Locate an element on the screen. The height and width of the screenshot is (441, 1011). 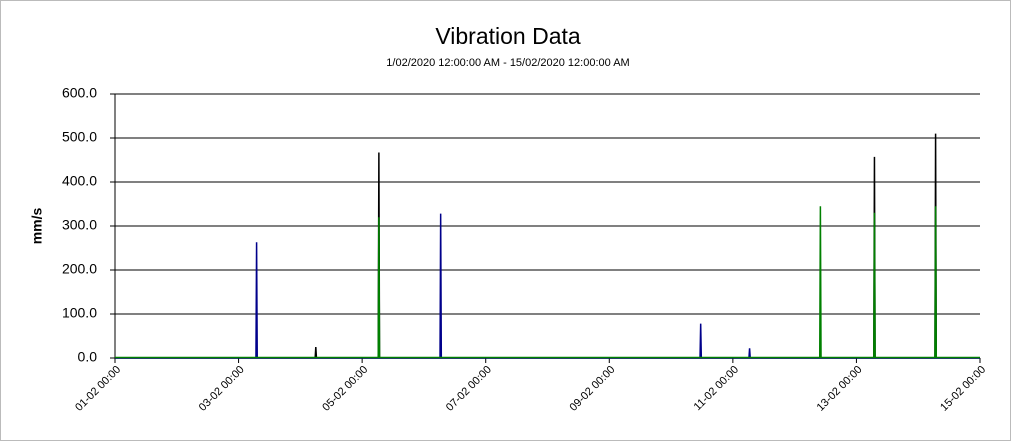
y-tick-label: 400.0 is located at coordinates (79, 181).